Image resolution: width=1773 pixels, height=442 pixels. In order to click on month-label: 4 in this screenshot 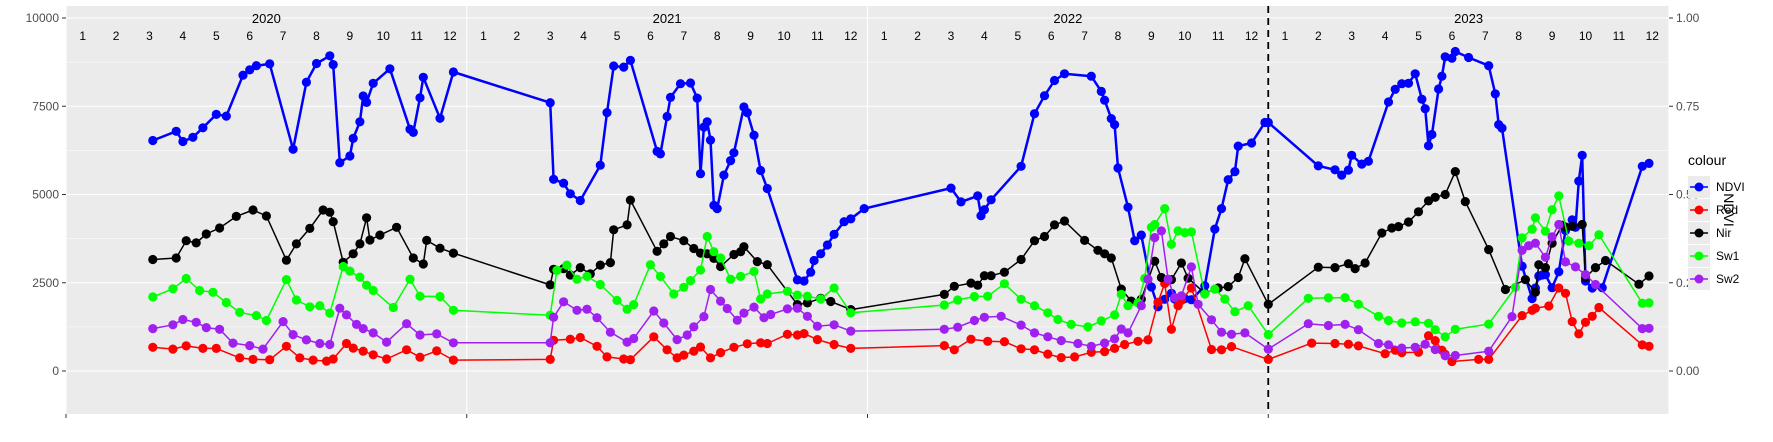, I will do `click(183, 36)`.